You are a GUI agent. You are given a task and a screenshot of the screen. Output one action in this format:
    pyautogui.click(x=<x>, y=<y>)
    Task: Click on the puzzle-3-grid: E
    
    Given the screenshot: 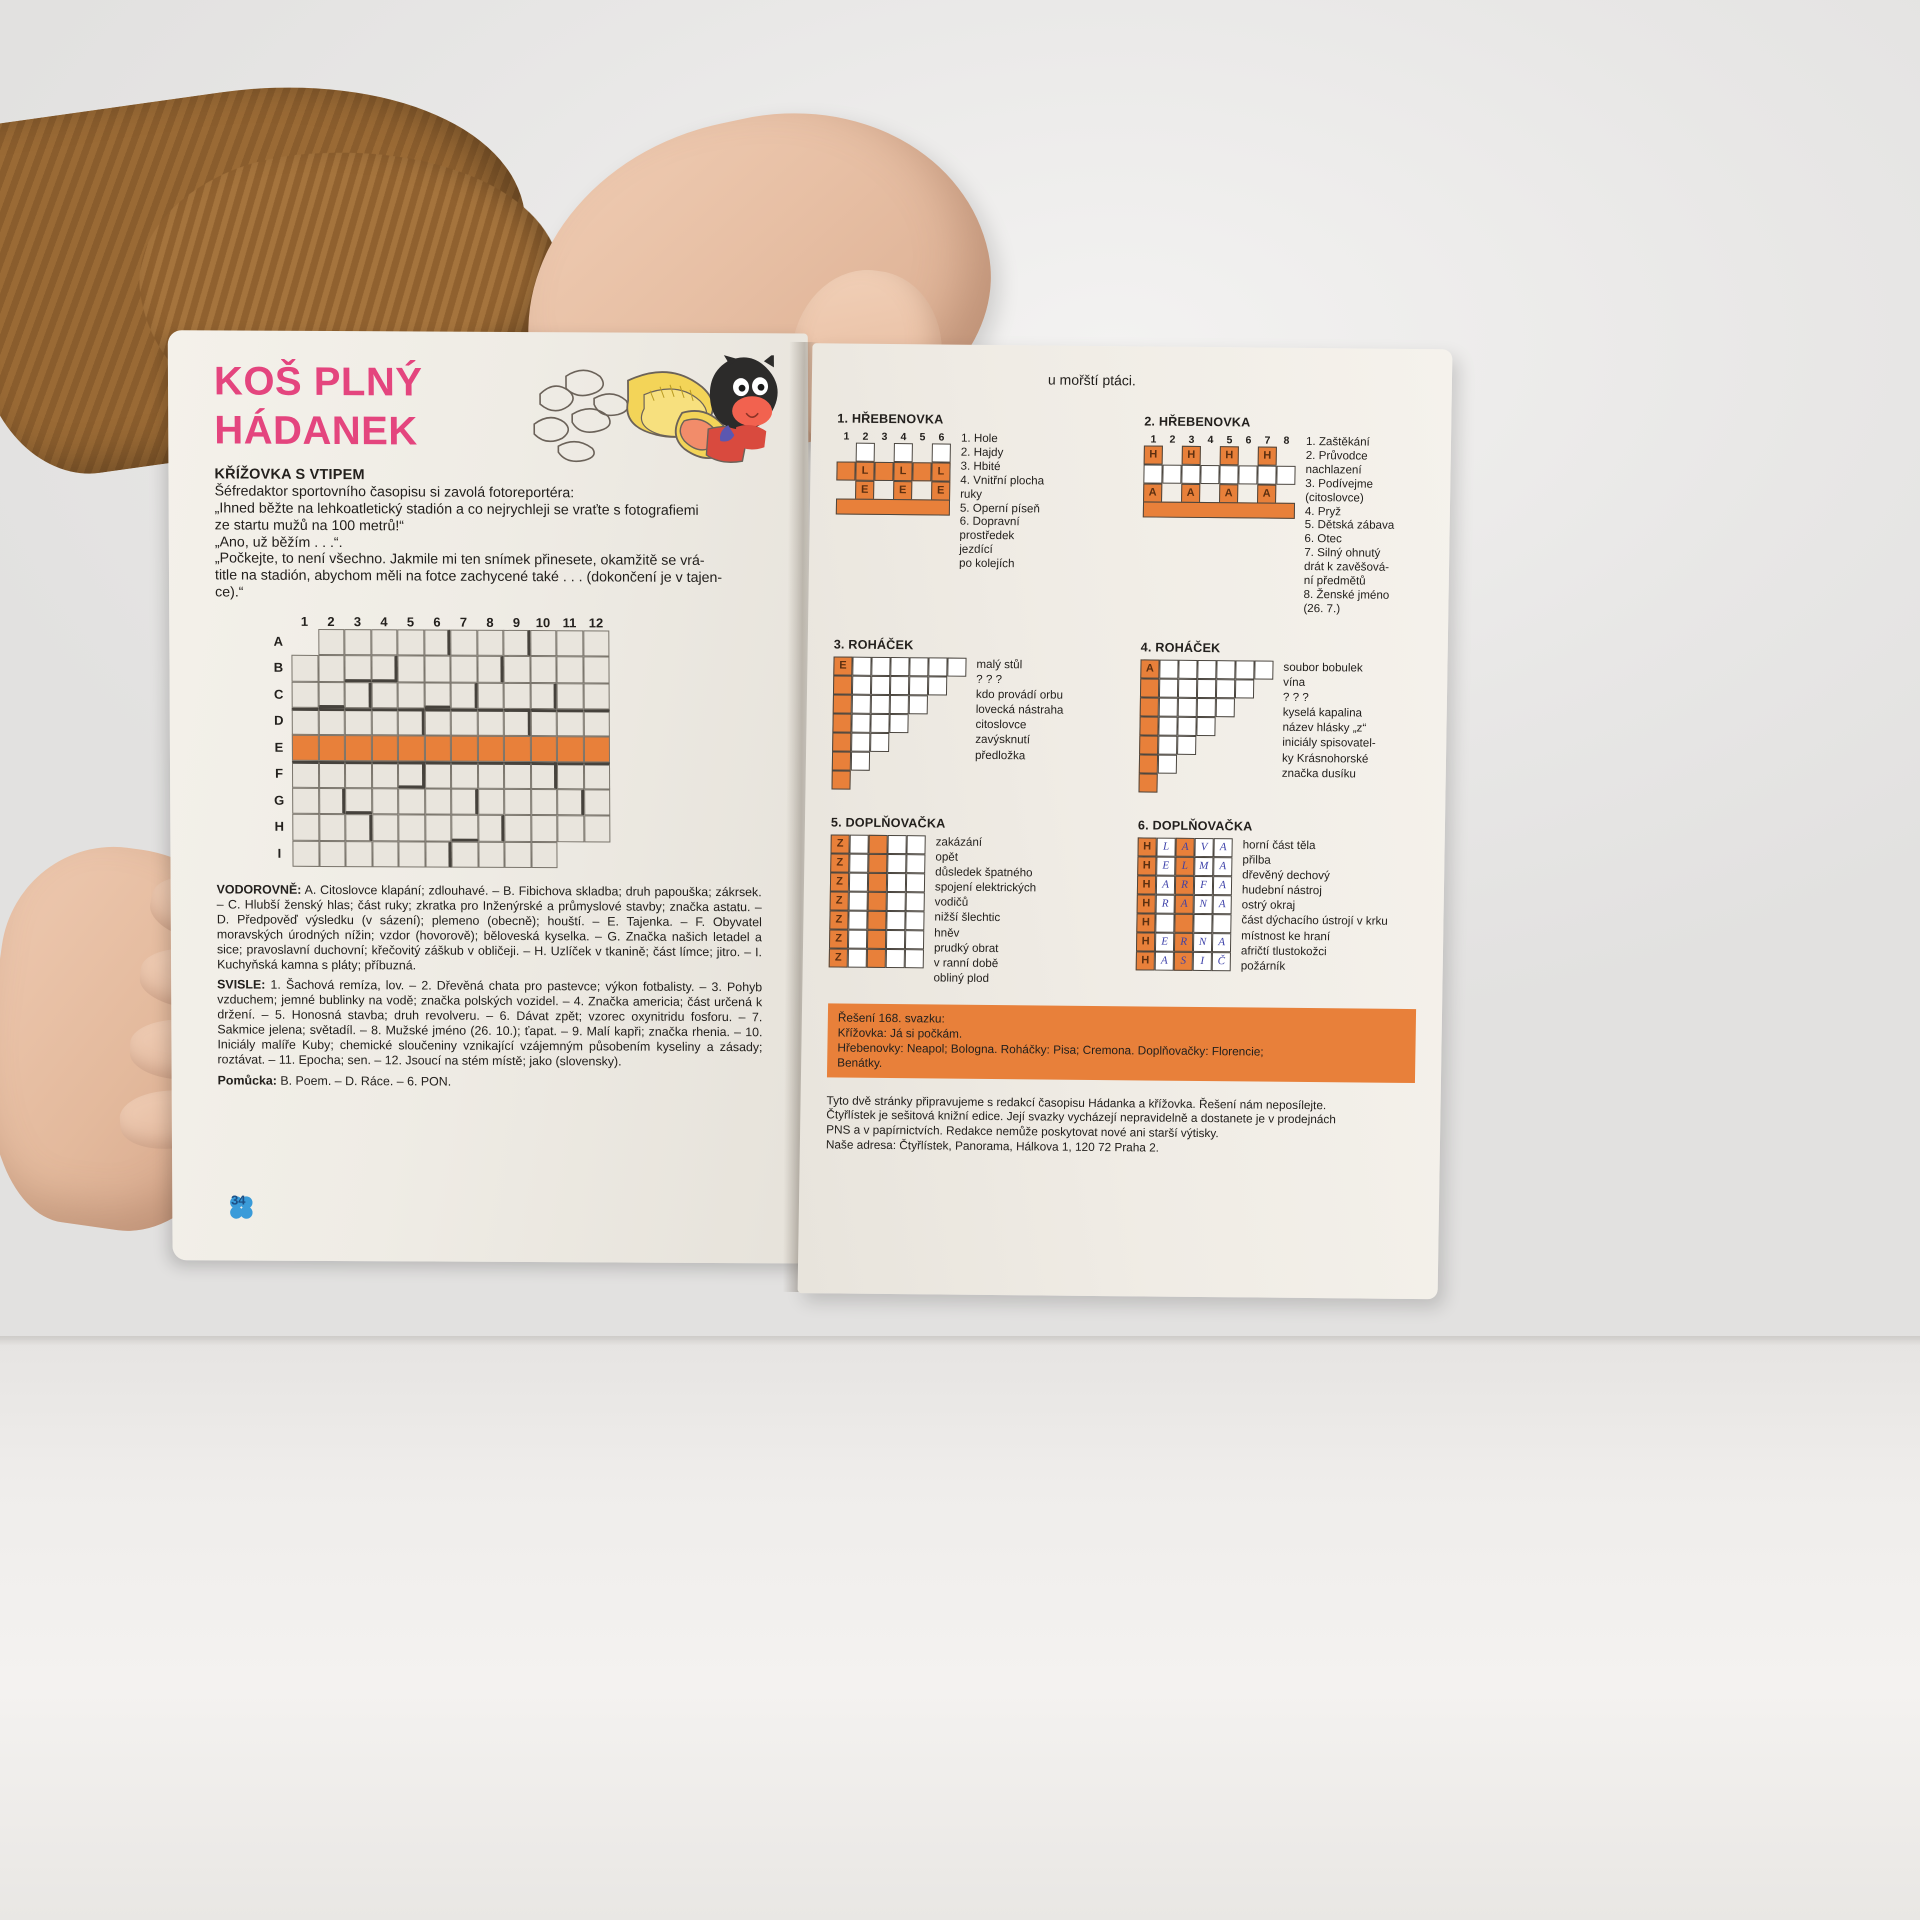 What is the action you would take?
    pyautogui.click(x=899, y=723)
    